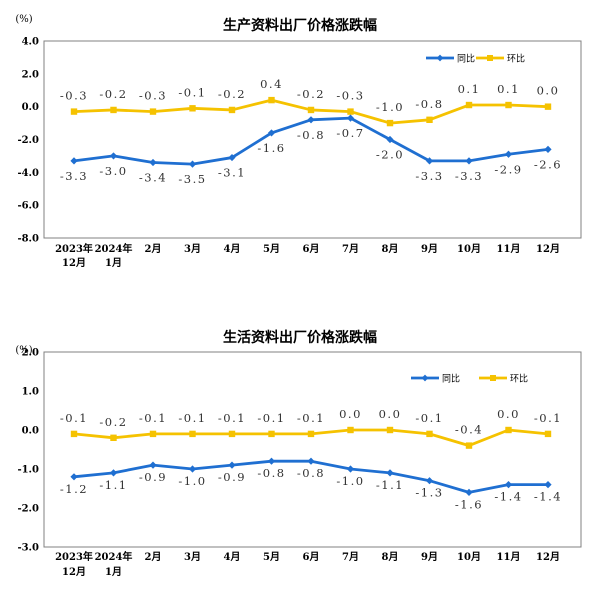 The width and height of the screenshot is (591, 590). What do you see at coordinates (153, 249) in the screenshot?
I see `x-tick-label: 2月` at bounding box center [153, 249].